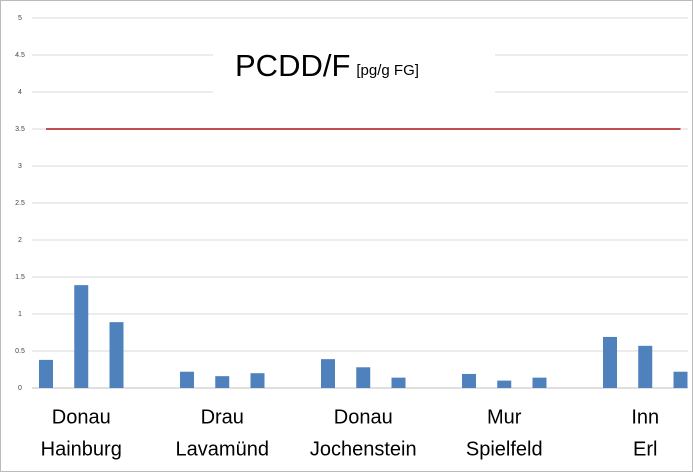 This screenshot has height=472, width=693. I want to click on y-tick-label: 0.5, so click(20, 351).